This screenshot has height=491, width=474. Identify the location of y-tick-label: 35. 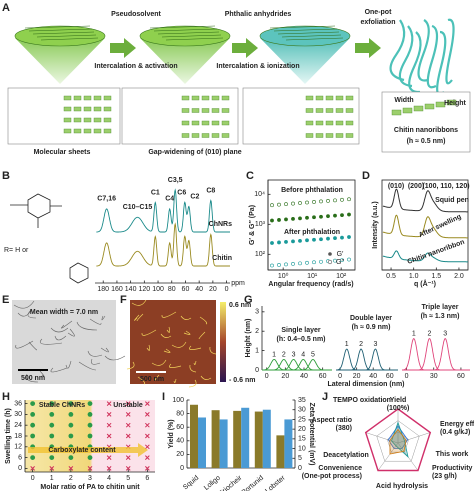
(302, 400).